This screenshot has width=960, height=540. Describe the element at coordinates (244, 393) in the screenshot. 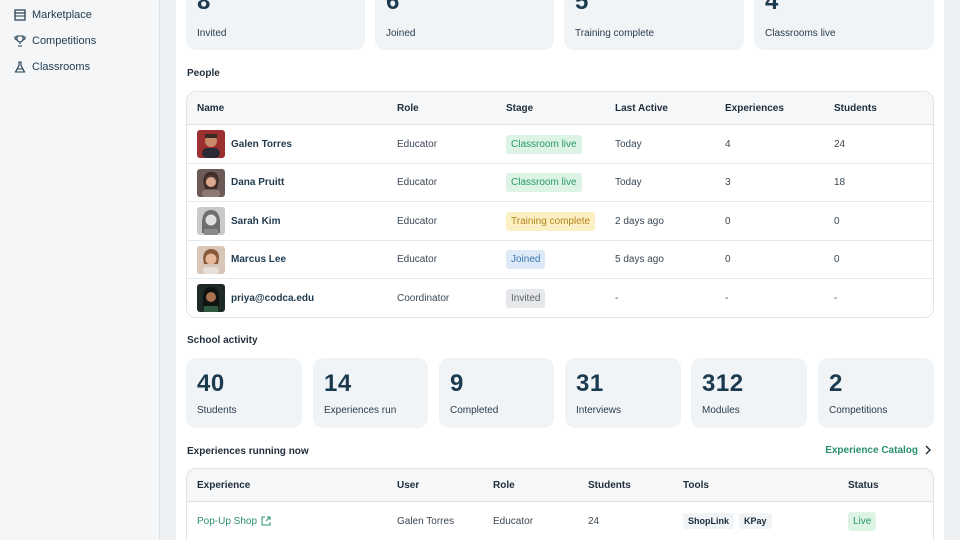

I see `activity-card-students: 40 Students` at that location.